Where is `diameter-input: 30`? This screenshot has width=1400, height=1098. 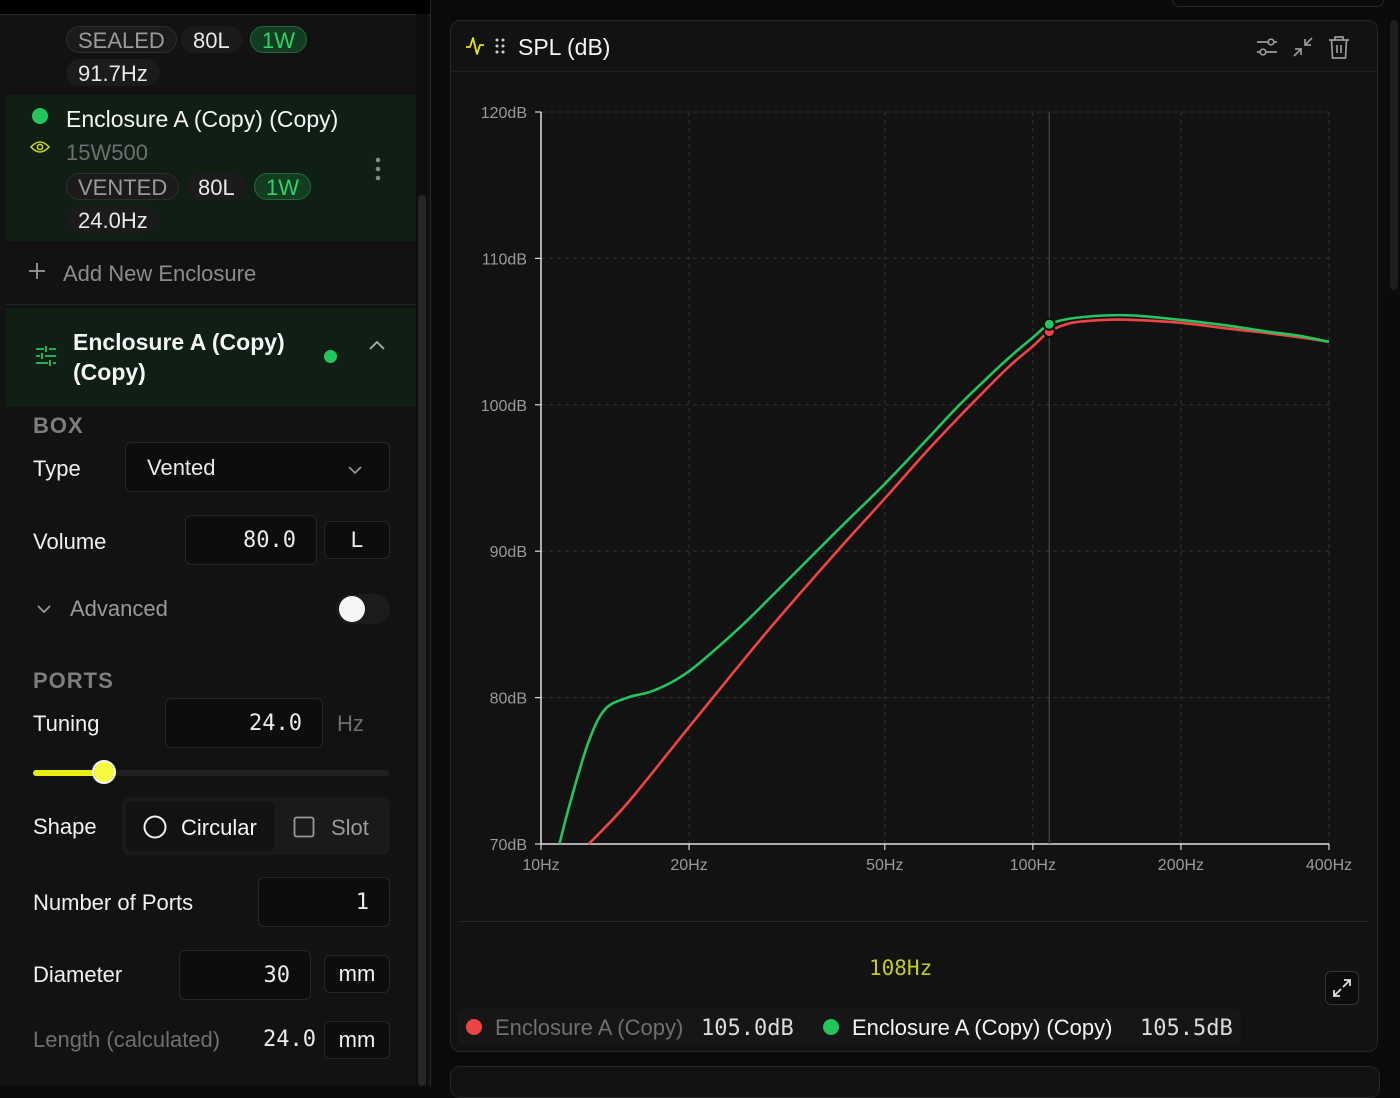 diameter-input: 30 is located at coordinates (245, 975).